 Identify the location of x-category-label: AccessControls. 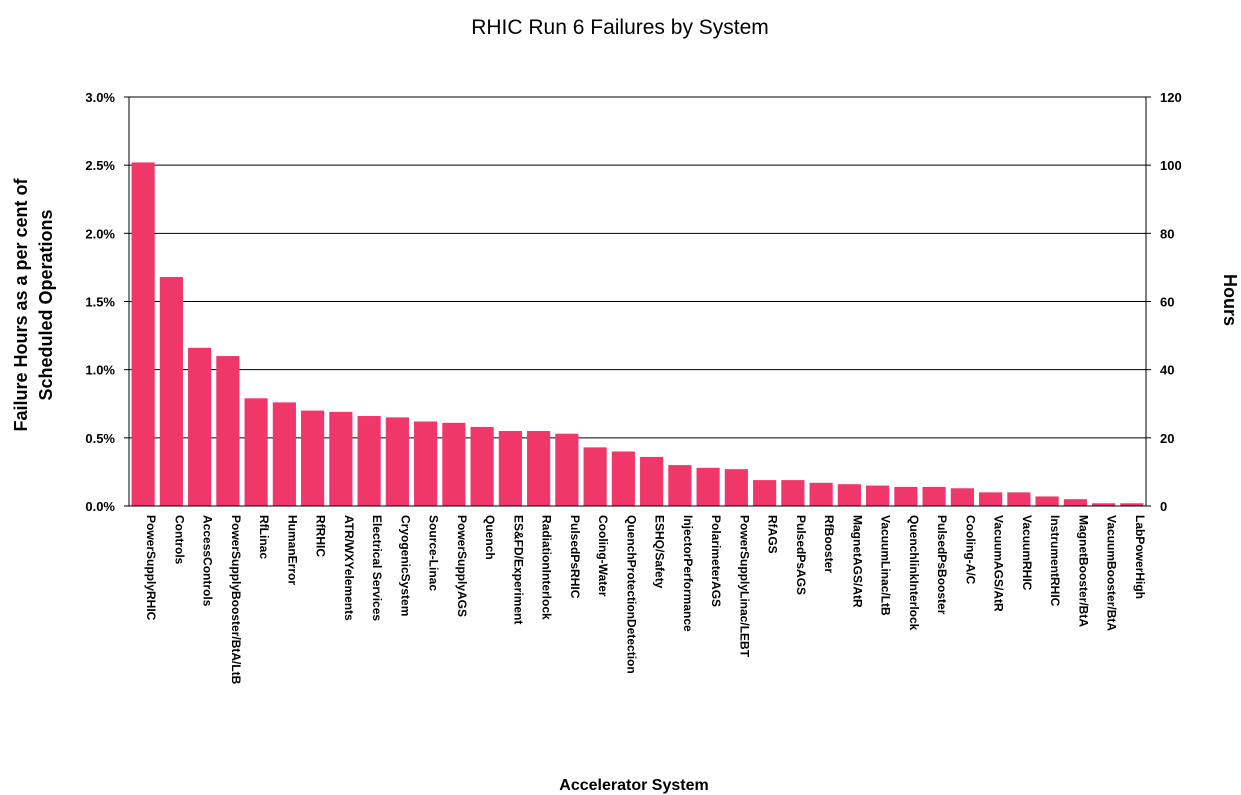
(208, 561).